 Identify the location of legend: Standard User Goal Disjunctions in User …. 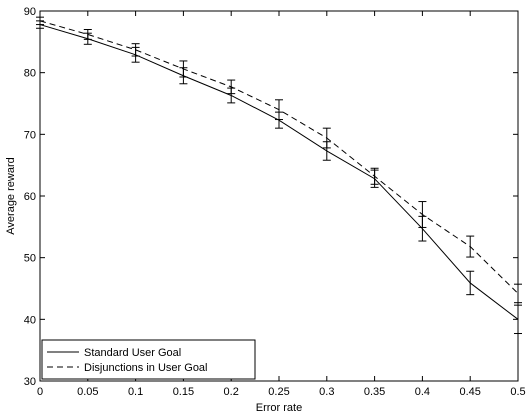
(148, 359).